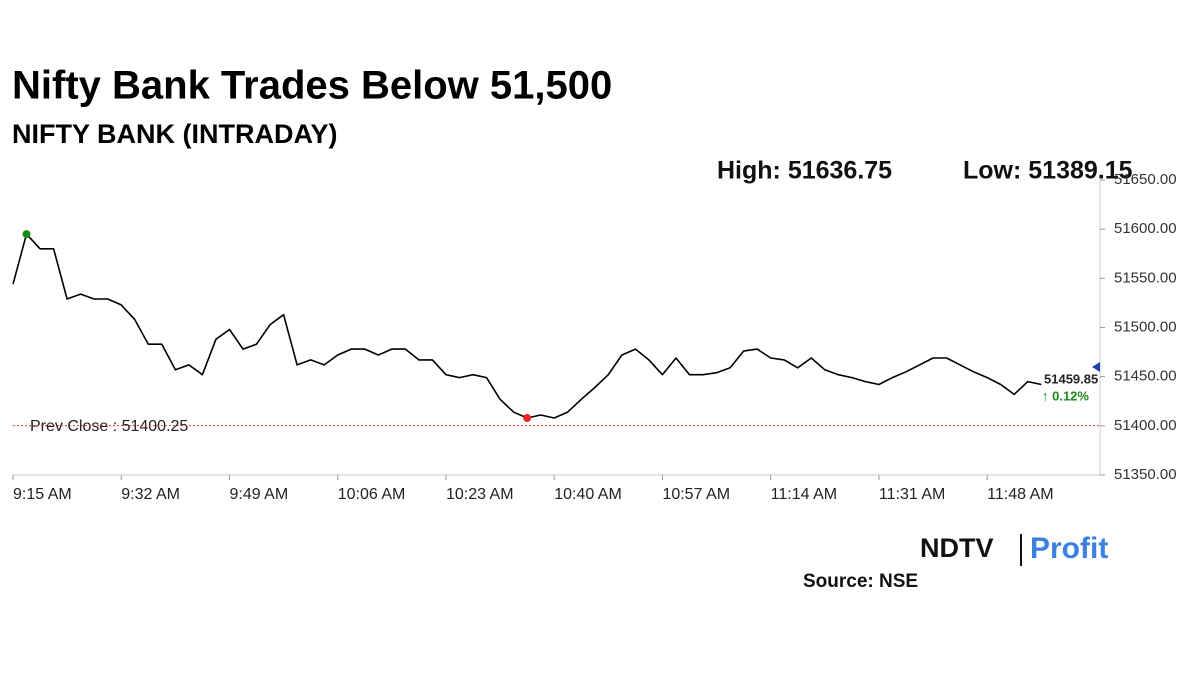  What do you see at coordinates (109, 426) in the screenshot?
I see `prev-close-label: Prev Close : 51400.25` at bounding box center [109, 426].